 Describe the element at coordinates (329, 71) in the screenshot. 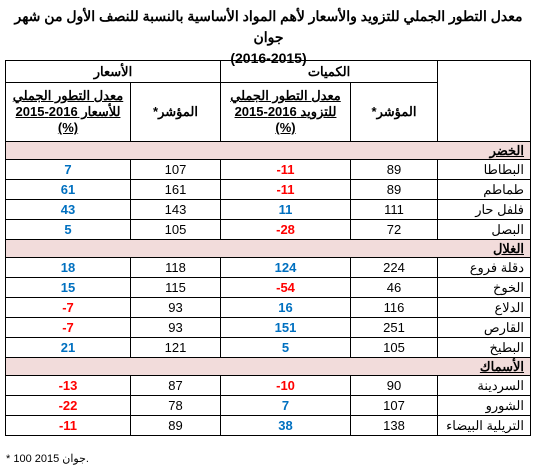

I see `group-header: الكميات` at that location.